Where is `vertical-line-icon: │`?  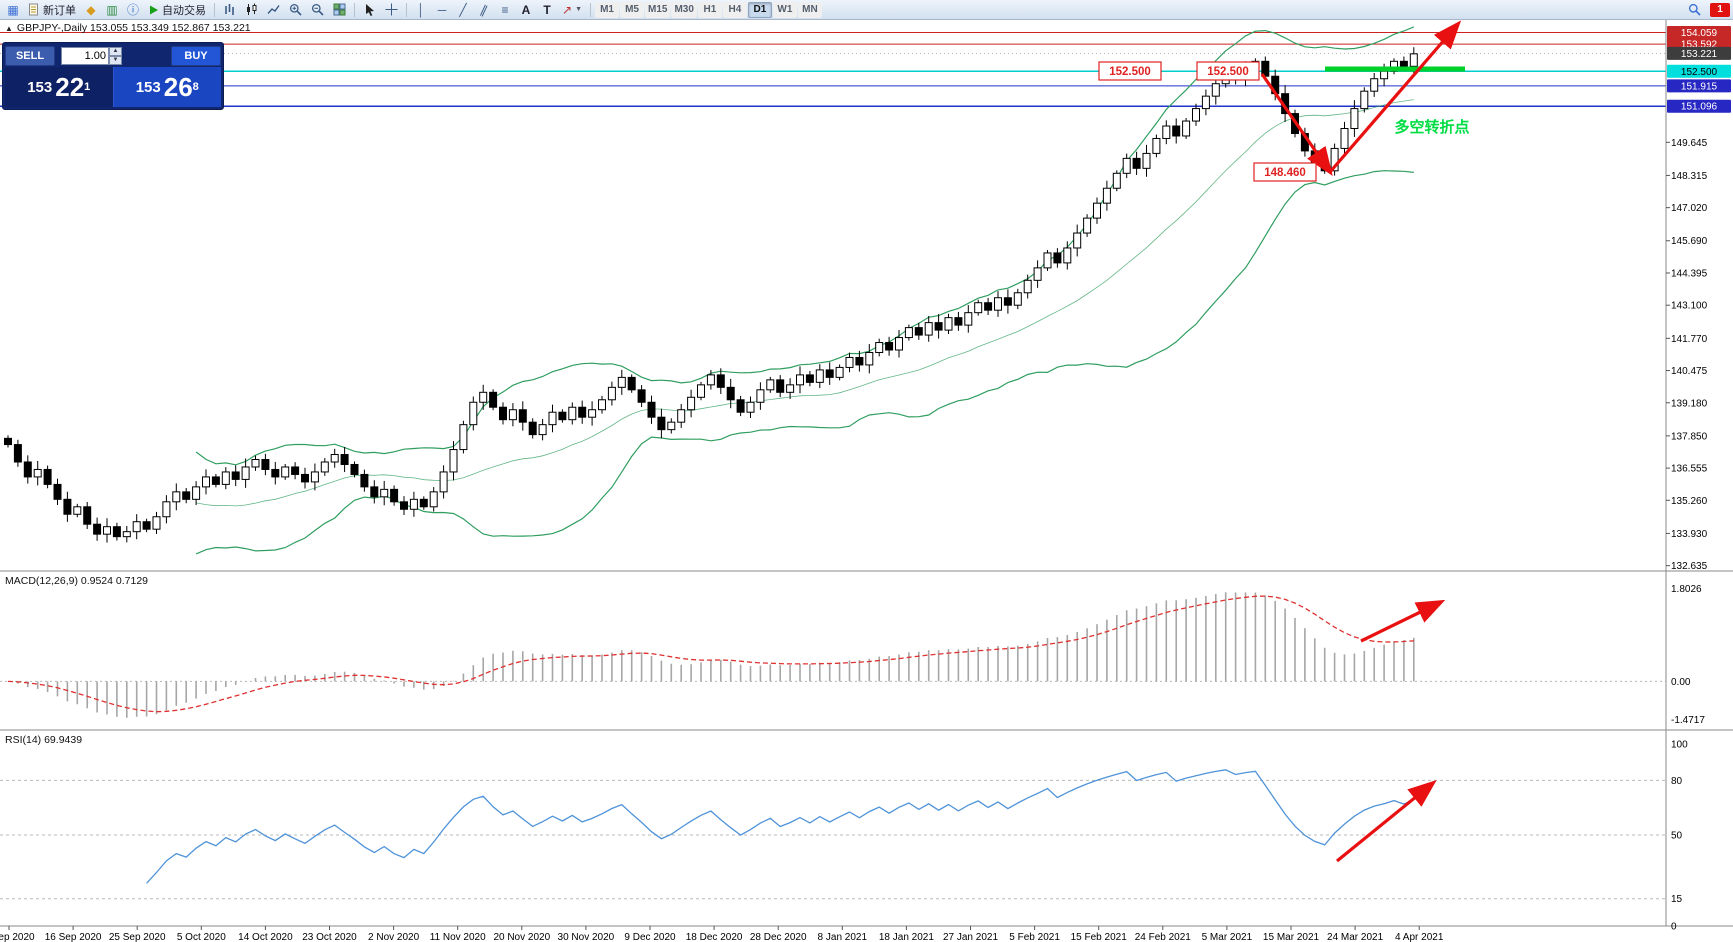
vertical-line-icon: │ is located at coordinates (421, 9).